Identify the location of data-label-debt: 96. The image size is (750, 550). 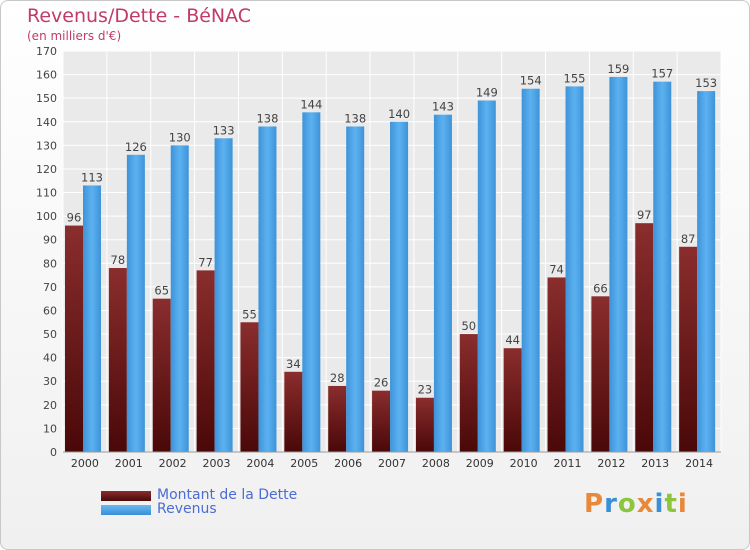
(74, 218).